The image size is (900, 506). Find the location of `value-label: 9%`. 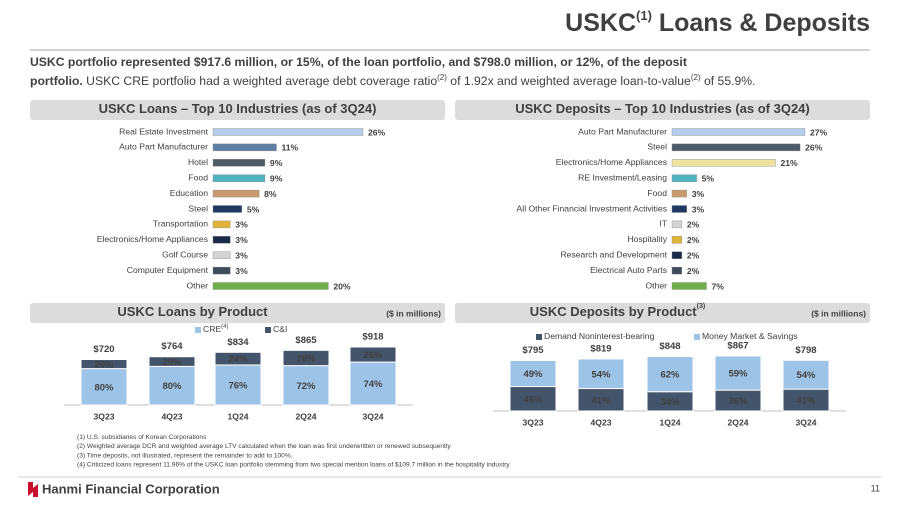

value-label: 9% is located at coordinates (276, 163).